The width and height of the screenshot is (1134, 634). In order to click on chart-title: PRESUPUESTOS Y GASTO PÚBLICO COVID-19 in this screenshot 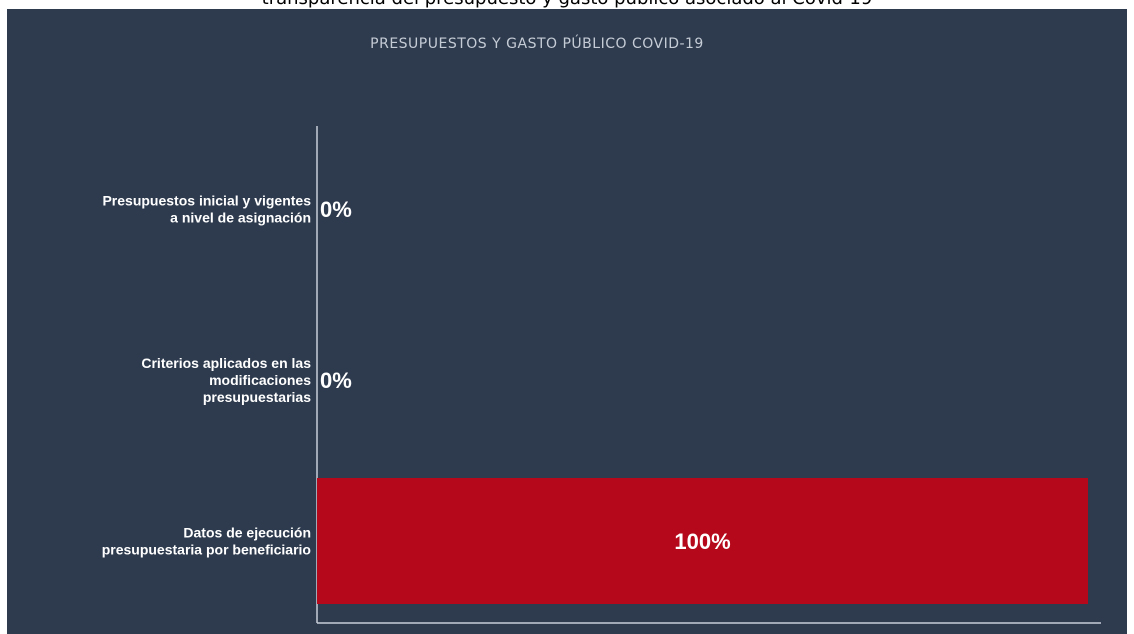, I will do `click(537, 44)`.